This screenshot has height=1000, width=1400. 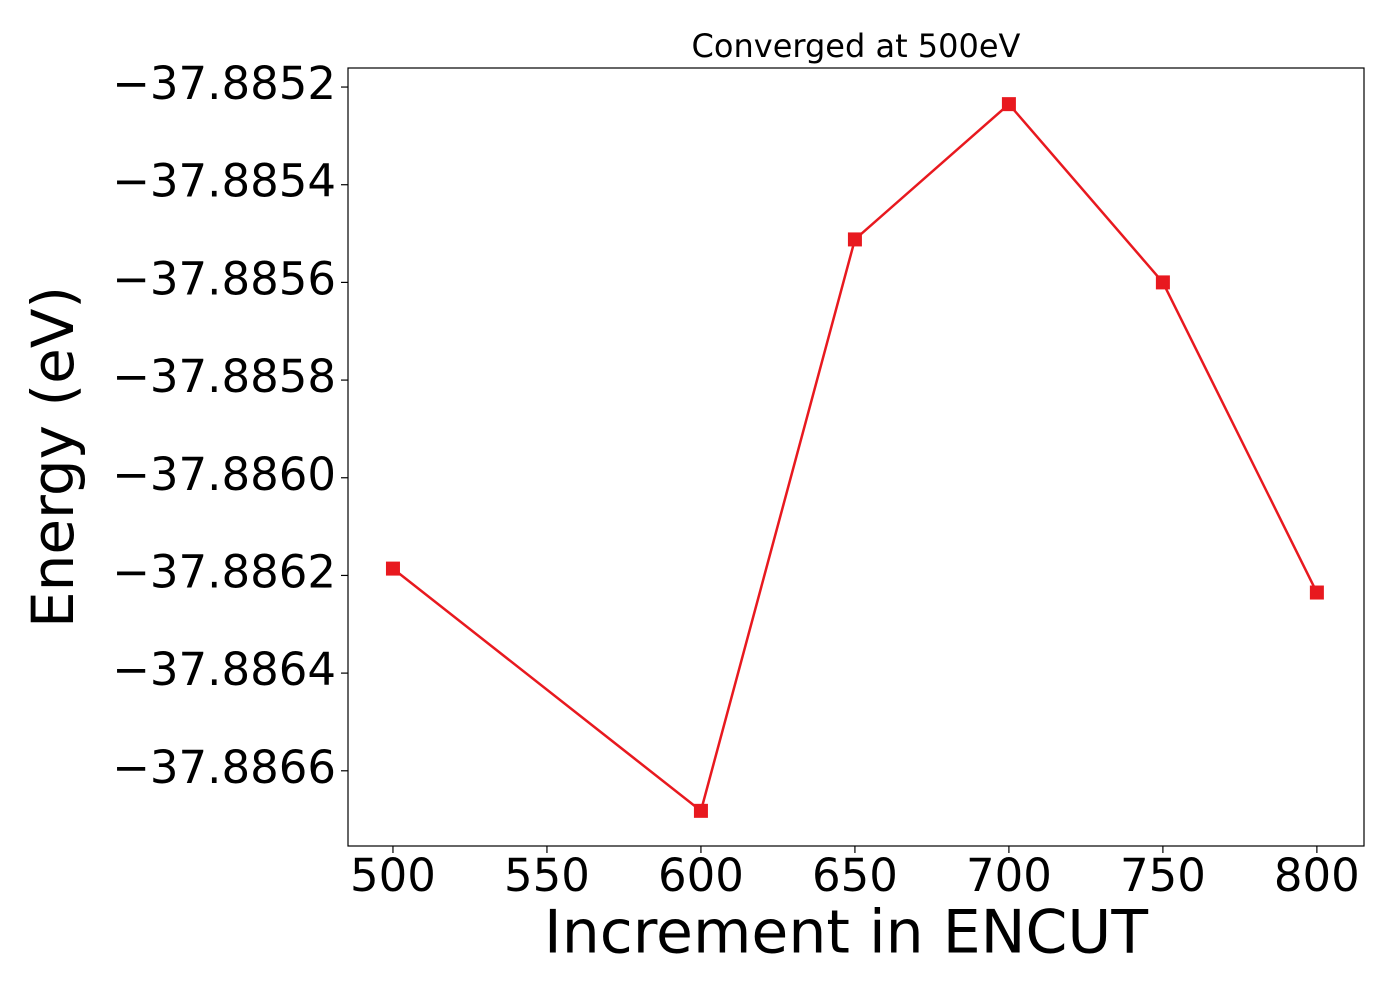 What do you see at coordinates (701, 875) in the screenshot?
I see `x-tick-label: 600` at bounding box center [701, 875].